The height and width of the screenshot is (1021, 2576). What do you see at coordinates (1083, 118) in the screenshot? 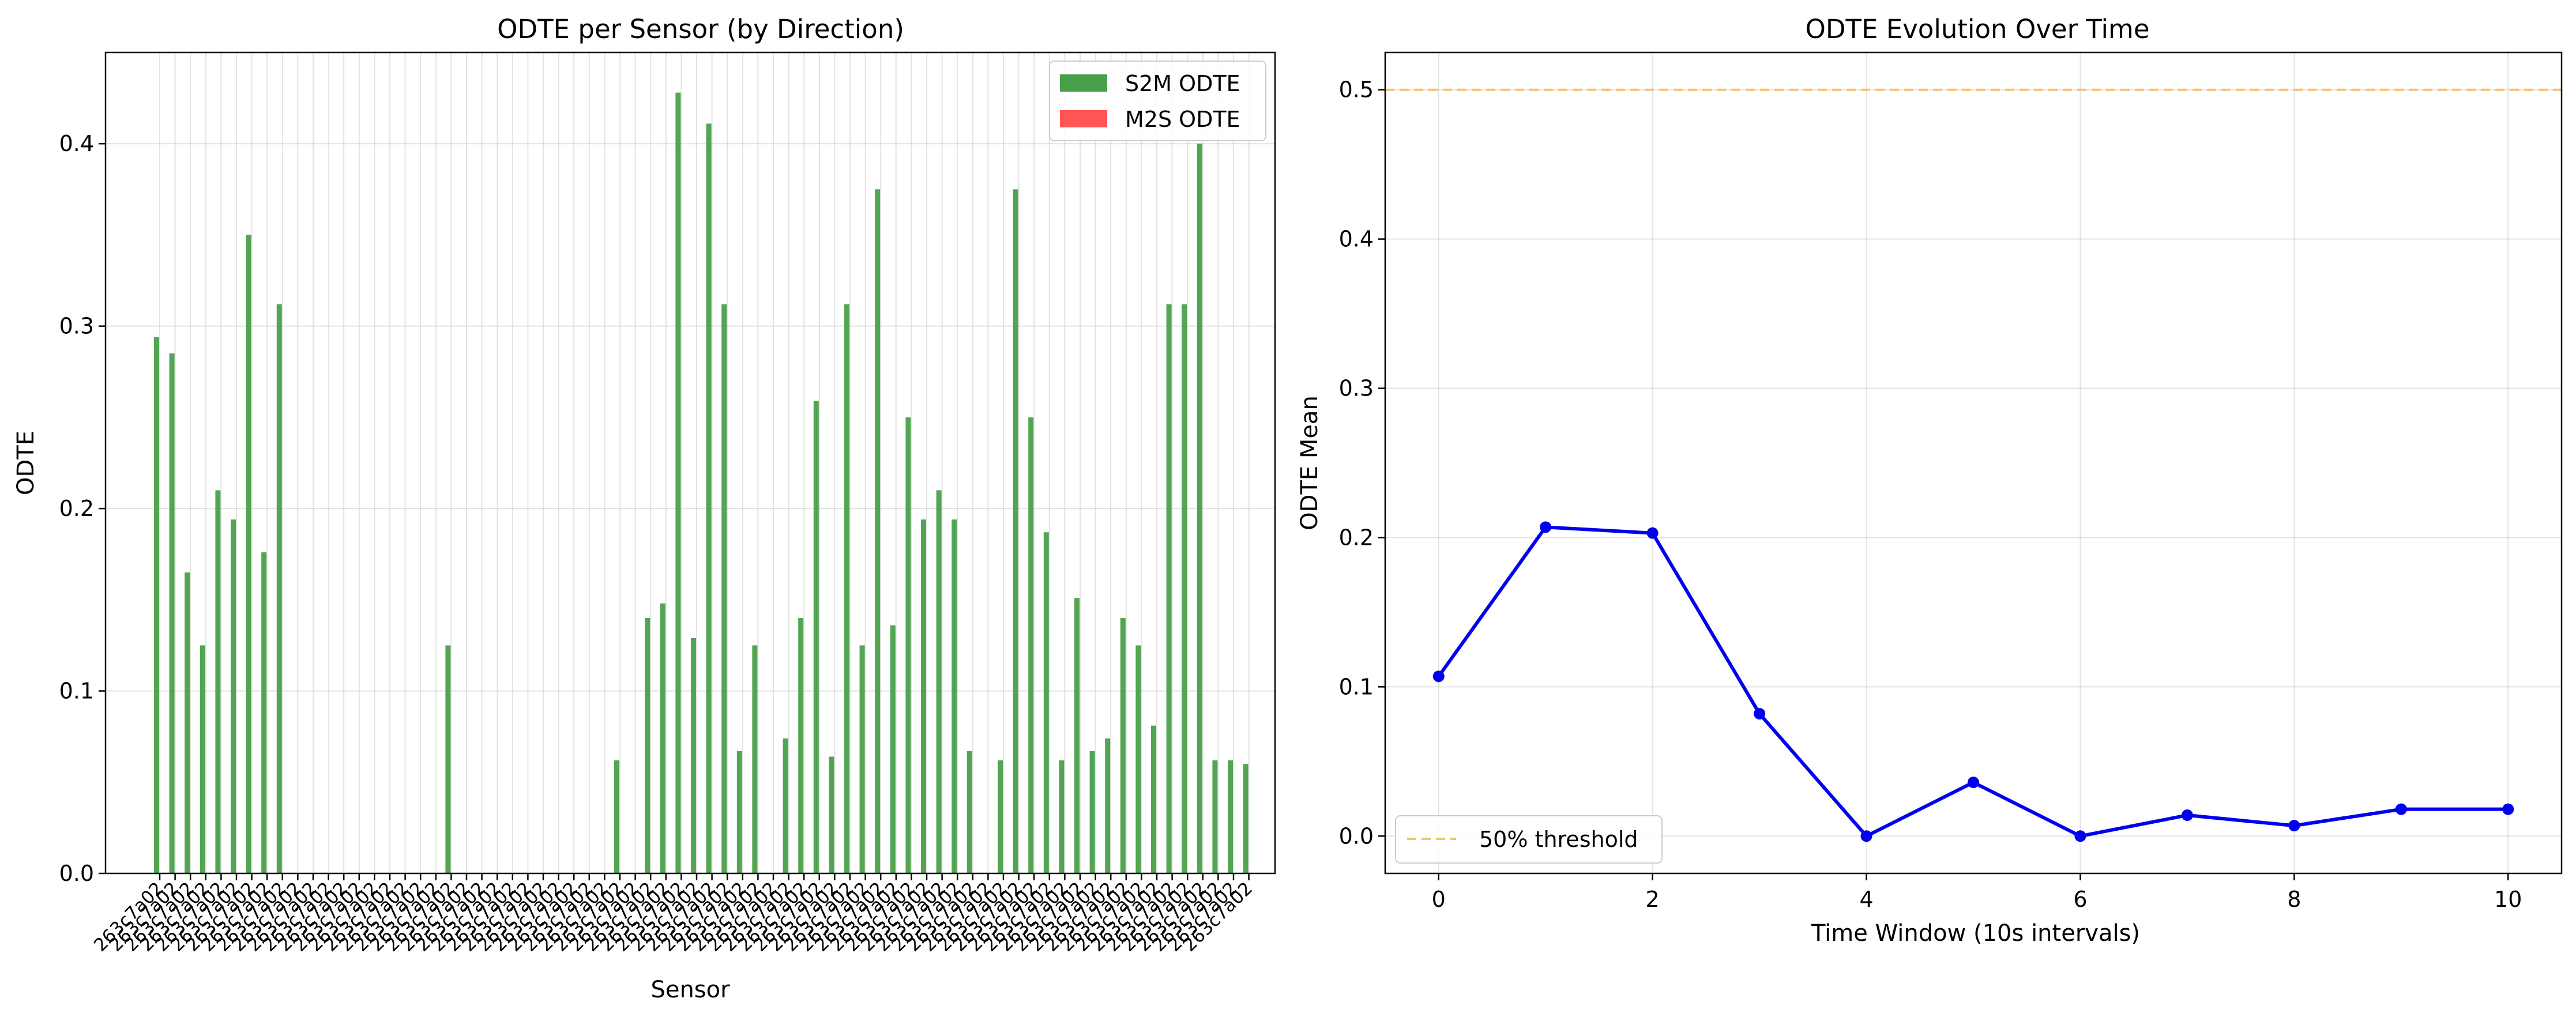
I see `legend-swatch-m2s` at bounding box center [1083, 118].